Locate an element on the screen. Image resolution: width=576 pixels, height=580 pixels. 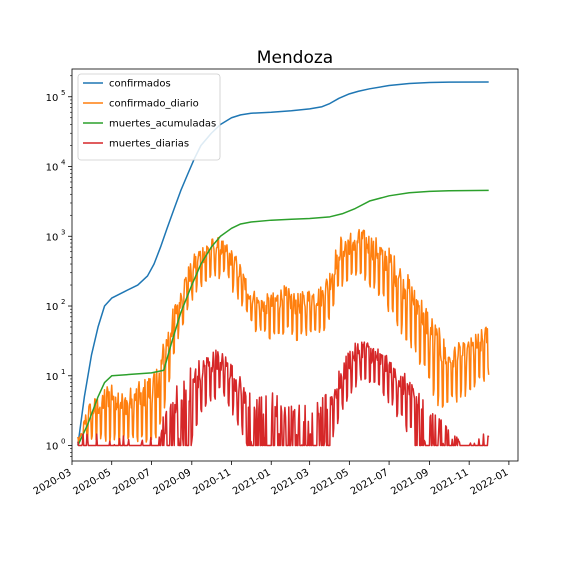
legend-label-confirmado_diario: confirmado_diario is located at coordinates (154, 104).